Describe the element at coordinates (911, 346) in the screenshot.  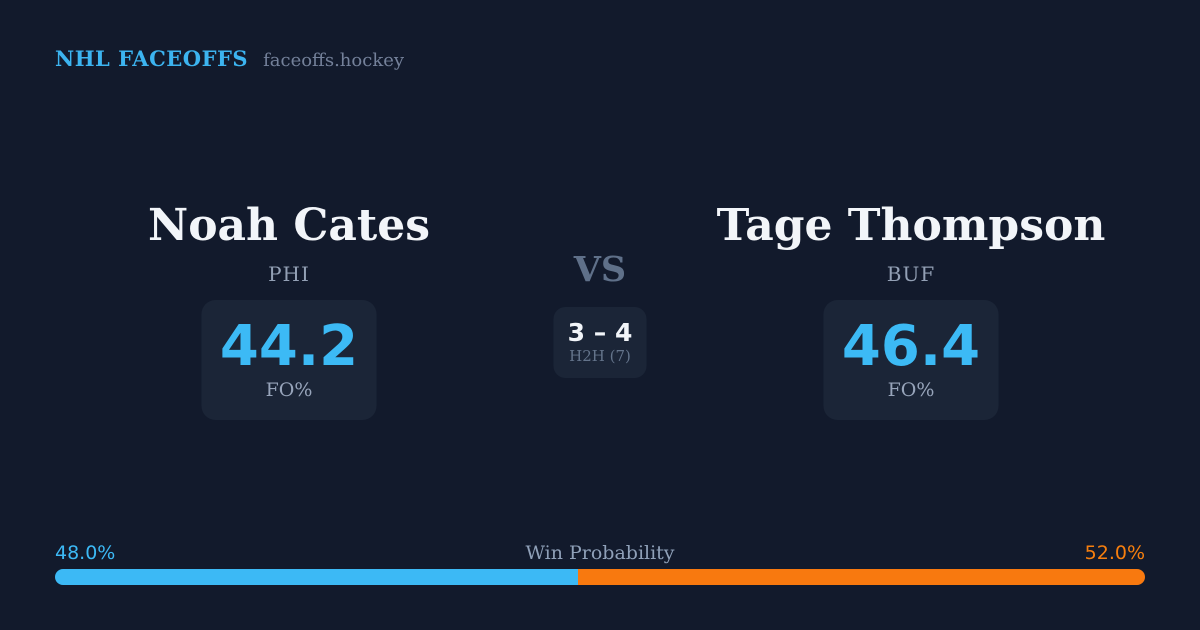
I see `player-right-fo-pct: 46.4` at that location.